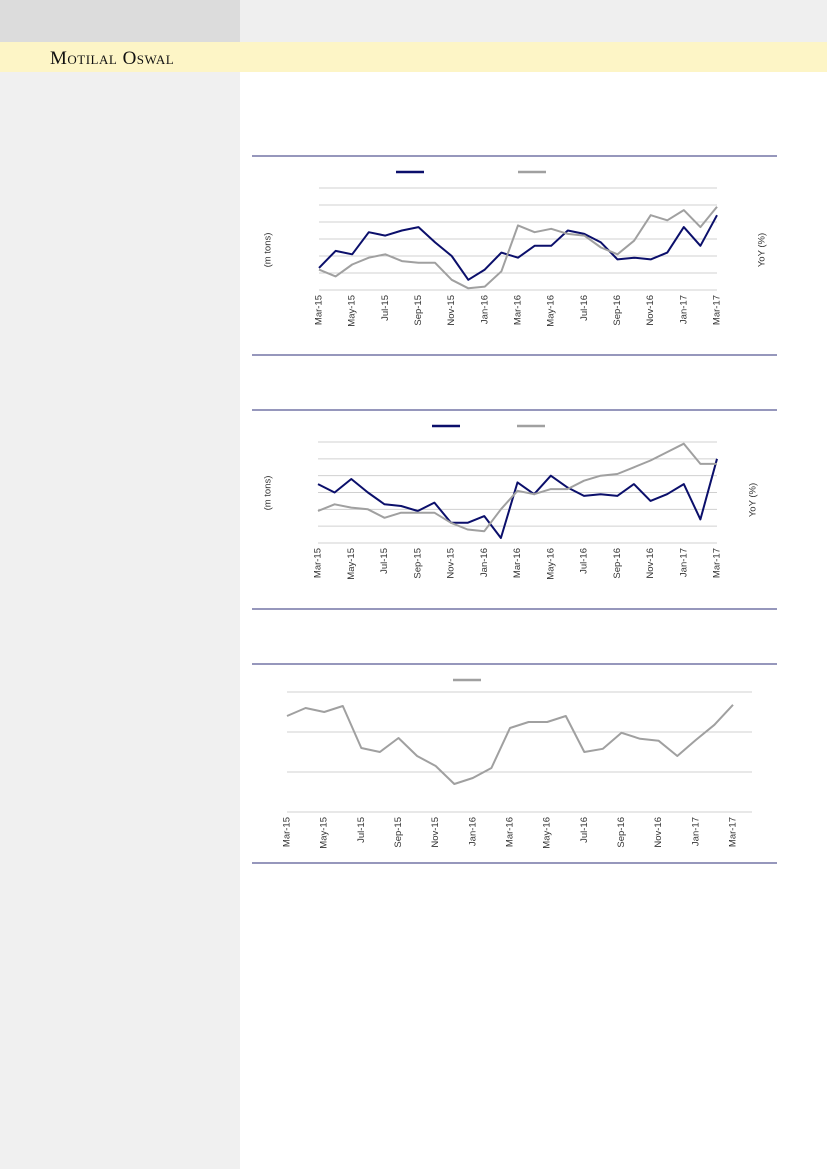 The width and height of the screenshot is (827, 1169). Describe the element at coordinates (413, 57) in the screenshot. I see `brand-band` at that location.